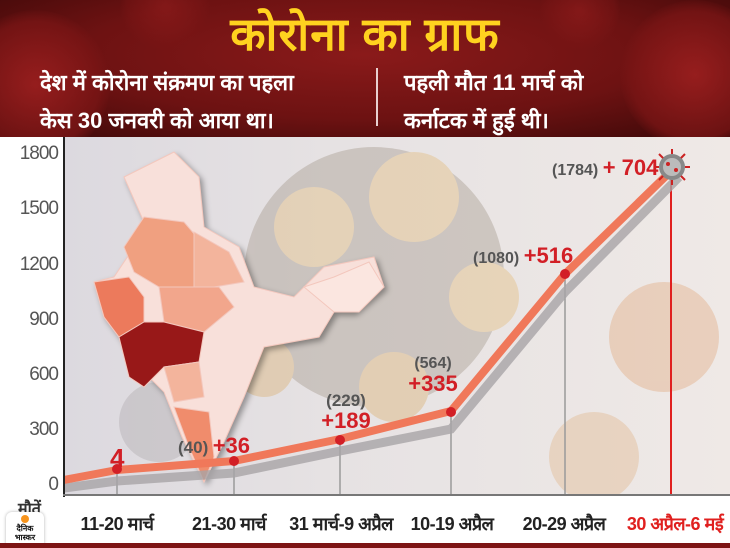  What do you see at coordinates (25, 519) in the screenshot?
I see `sun-icon` at bounding box center [25, 519].